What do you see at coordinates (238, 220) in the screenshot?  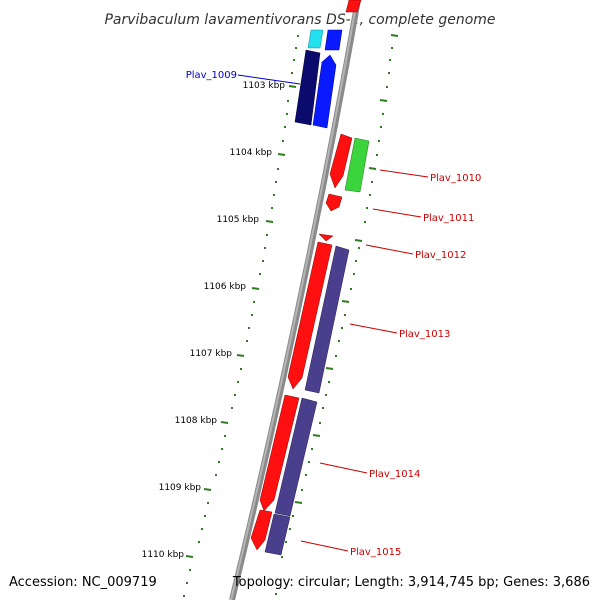 I see `kbp-label: 1105 kbp` at bounding box center [238, 220].